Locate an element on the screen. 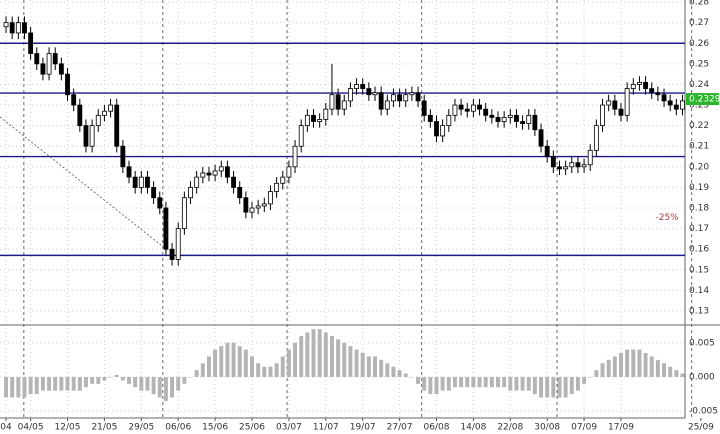 The height and width of the screenshot is (434, 720). x-tick-label: 14/08 is located at coordinates (473, 428).